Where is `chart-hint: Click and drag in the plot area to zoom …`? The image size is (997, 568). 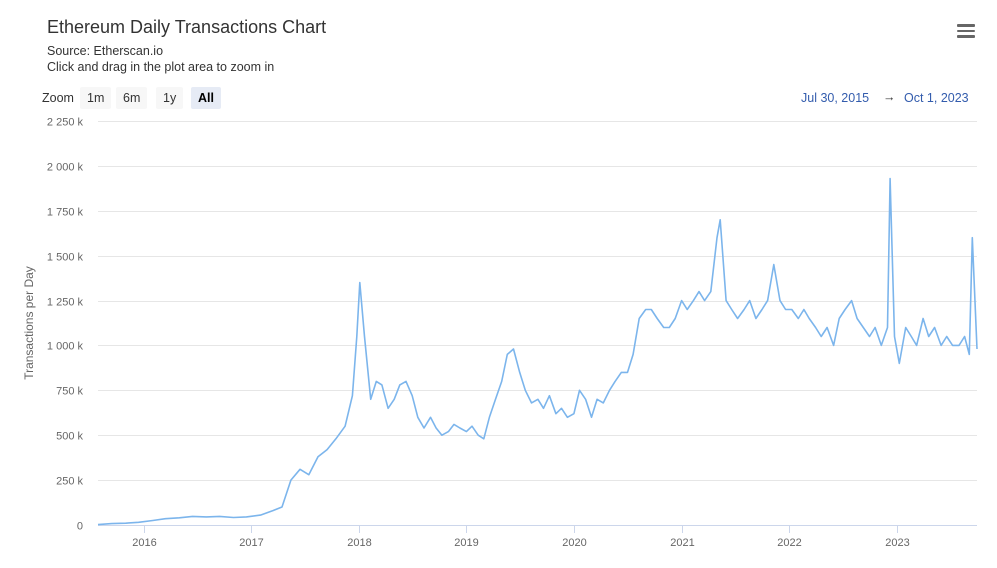 chart-hint: Click and drag in the plot area to zoom … is located at coordinates (161, 67).